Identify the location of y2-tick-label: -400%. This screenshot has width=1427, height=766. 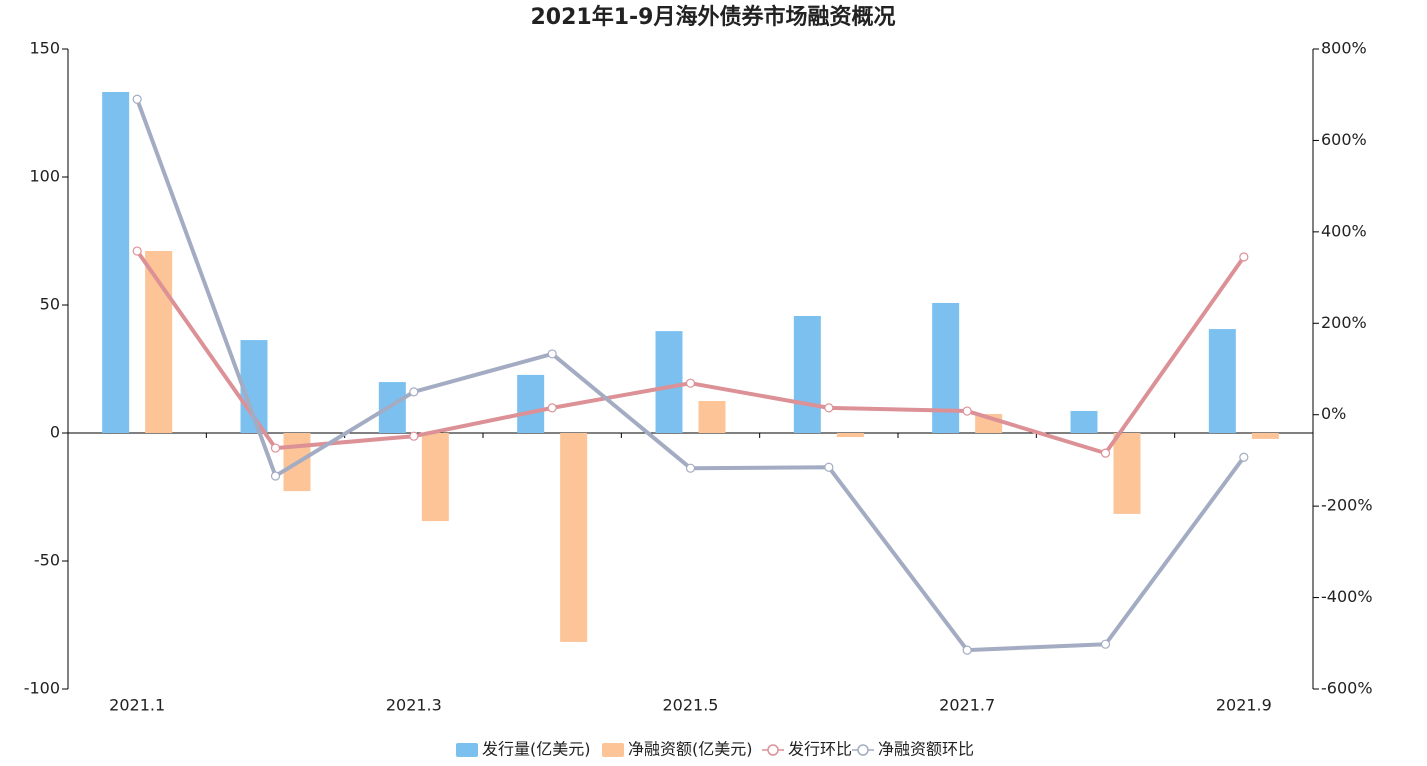
(1347, 596).